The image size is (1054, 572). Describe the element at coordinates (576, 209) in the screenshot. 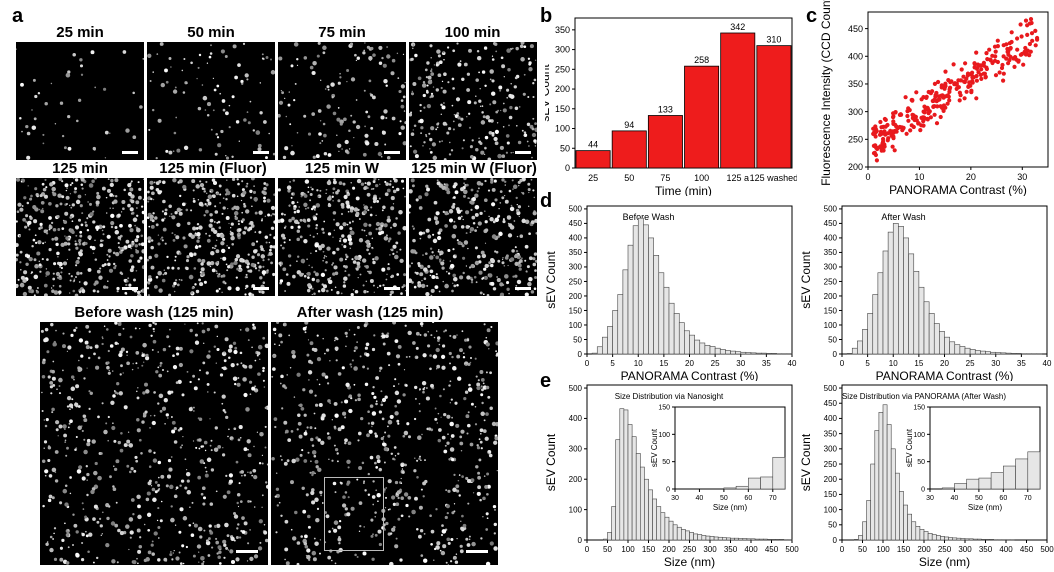

I see `y-tick-label: 500` at that location.